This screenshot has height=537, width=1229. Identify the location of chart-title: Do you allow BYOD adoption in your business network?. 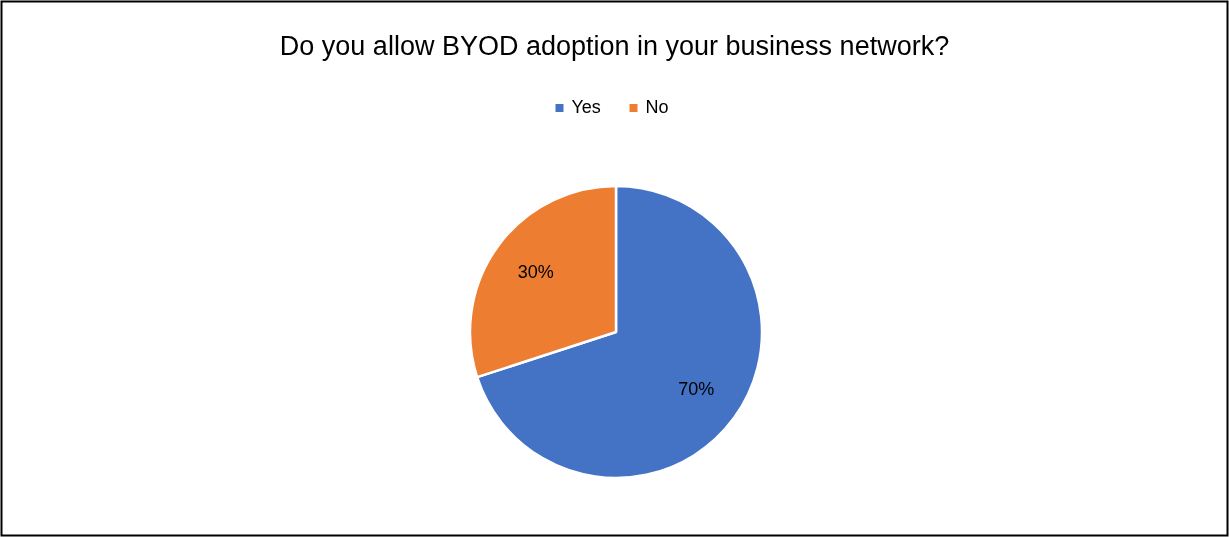
(614, 46).